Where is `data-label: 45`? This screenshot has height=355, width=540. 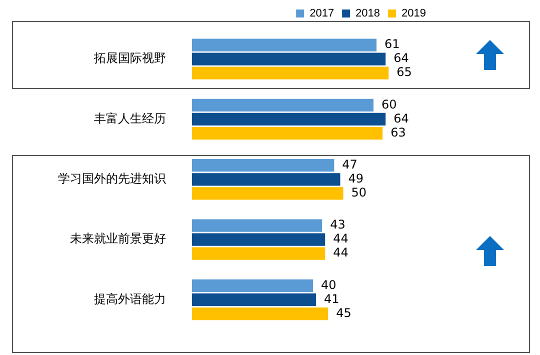
data-label: 45 is located at coordinates (344, 313).